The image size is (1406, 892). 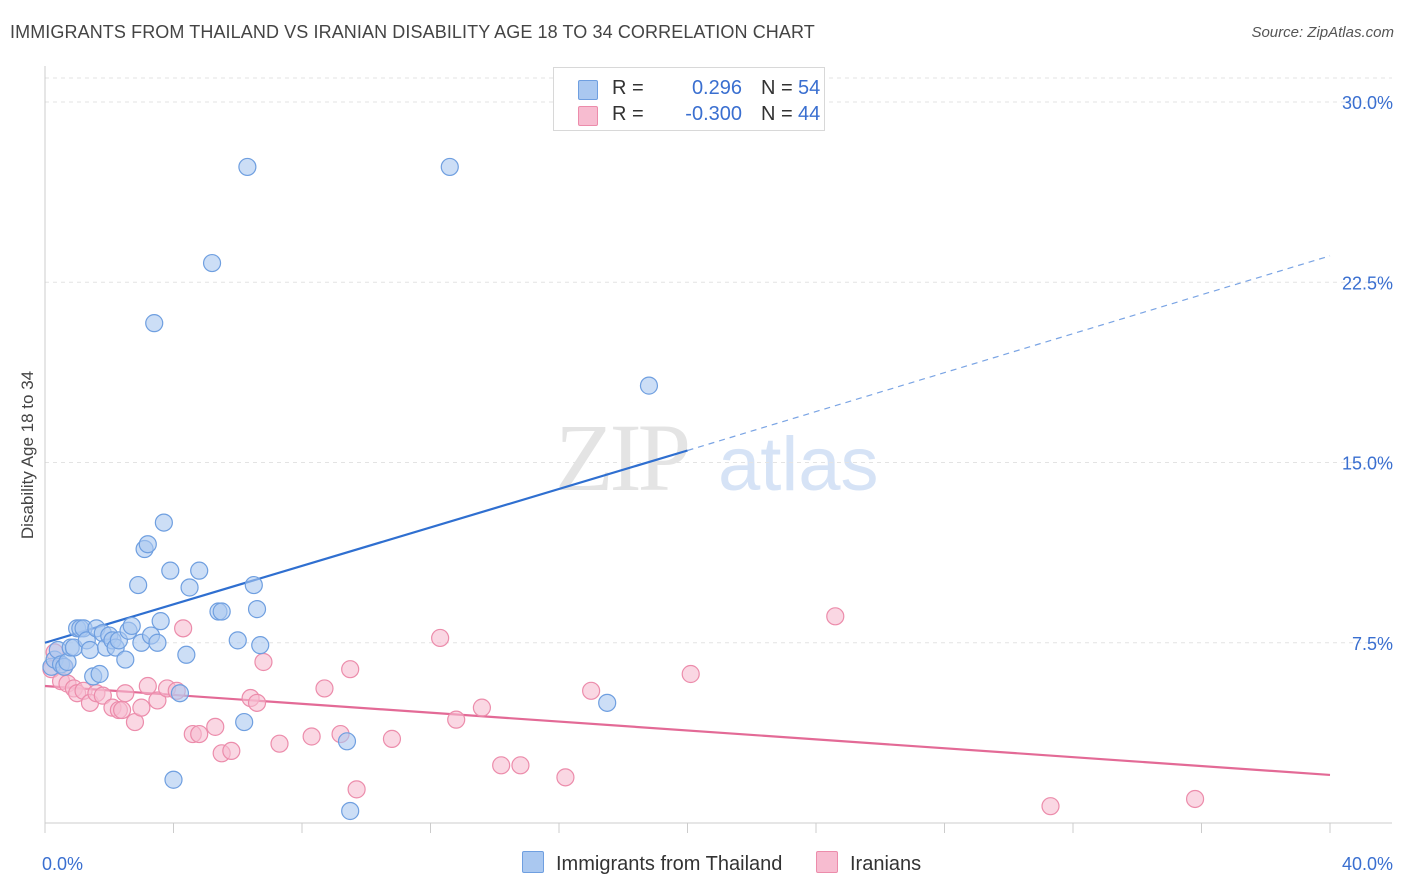 I want to click on bottom-legend-label: Immigrants from Thailand, so click(x=669, y=864).